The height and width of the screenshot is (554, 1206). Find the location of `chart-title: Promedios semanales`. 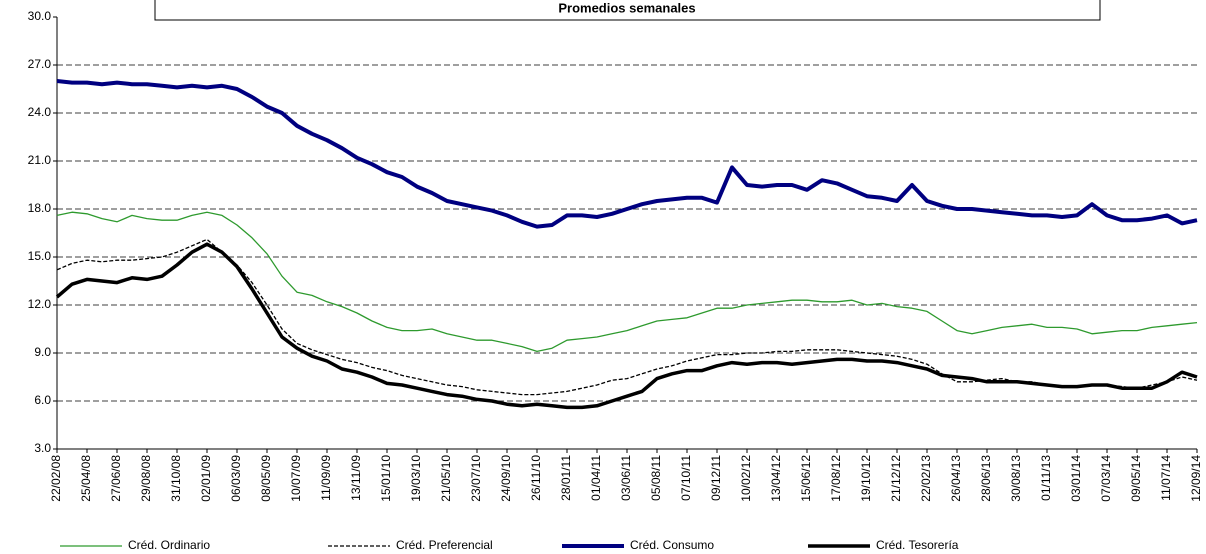

chart-title: Promedios semanales is located at coordinates (626, 7).